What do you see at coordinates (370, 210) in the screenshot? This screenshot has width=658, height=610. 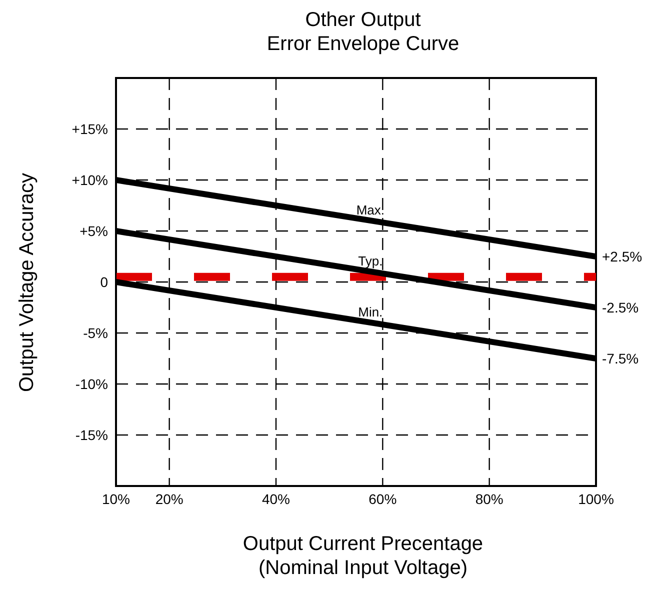 I see `series-label: Max.` at bounding box center [370, 210].